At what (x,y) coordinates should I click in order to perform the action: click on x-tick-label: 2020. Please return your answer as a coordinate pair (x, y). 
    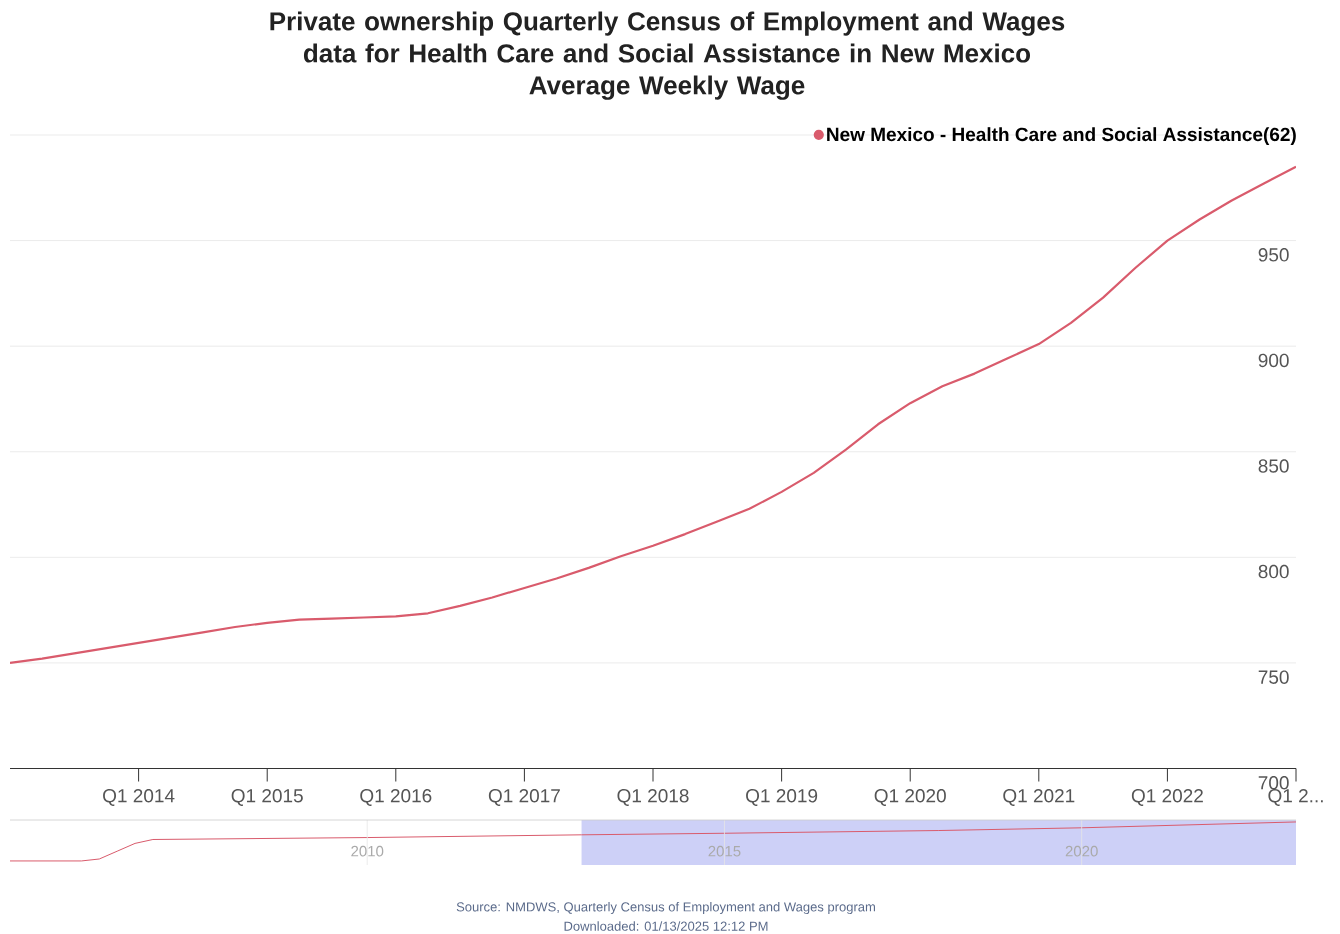
    Looking at the image, I should click on (1081, 851).